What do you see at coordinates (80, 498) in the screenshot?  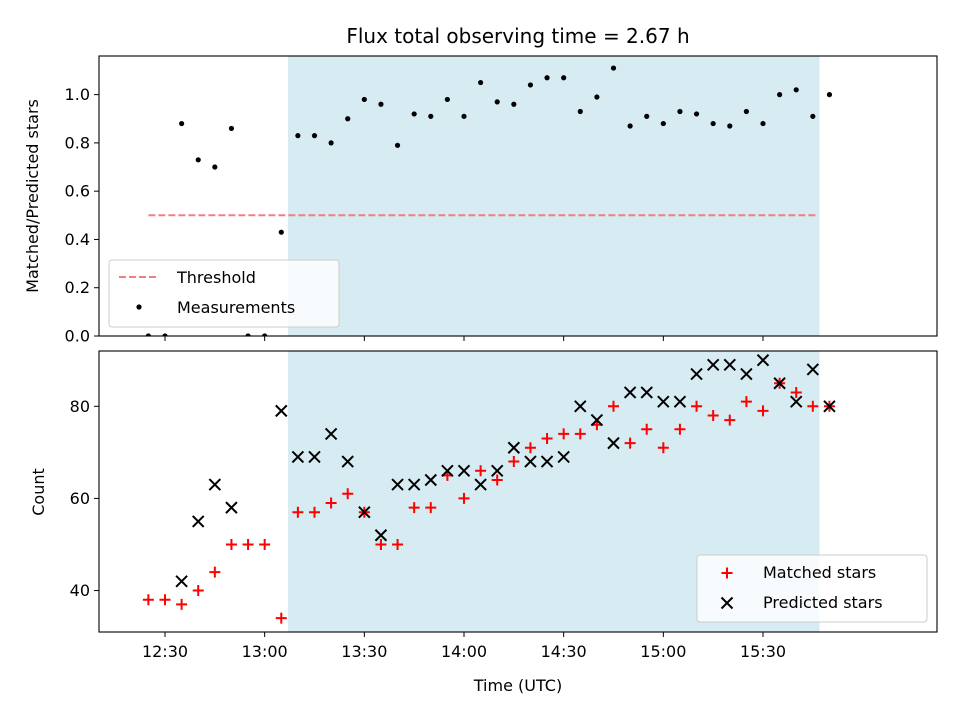 I see `bottom-y-tick-label-1: 60` at bounding box center [80, 498].